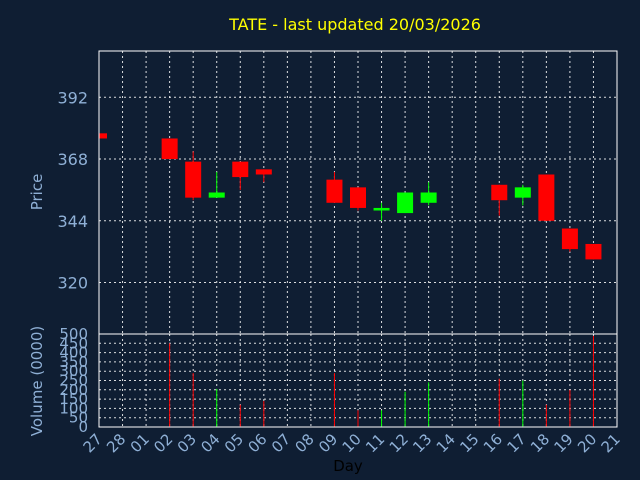  What do you see at coordinates (305, 443) in the screenshot?
I see `x-tick-label: 08` at bounding box center [305, 443].